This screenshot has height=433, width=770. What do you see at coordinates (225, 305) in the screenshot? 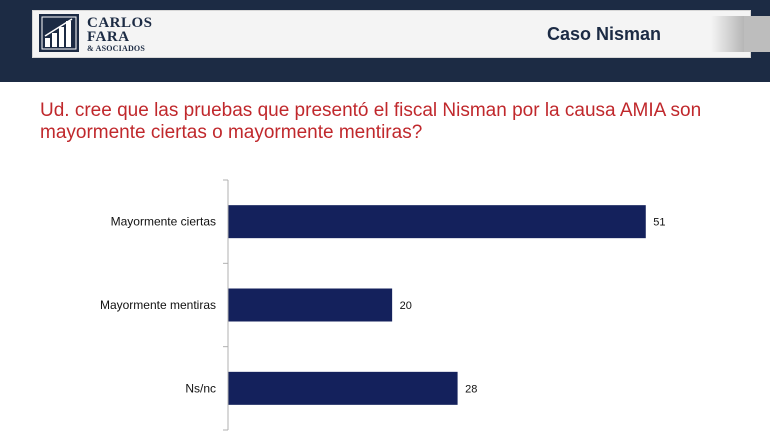
I see `y-axis-ticks` at bounding box center [225, 305].